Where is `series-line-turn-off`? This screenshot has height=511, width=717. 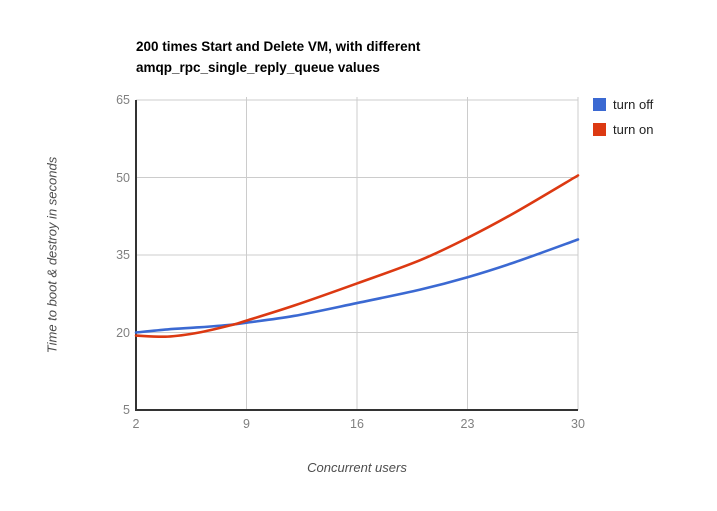
series-line-turn-off is located at coordinates (357, 286).